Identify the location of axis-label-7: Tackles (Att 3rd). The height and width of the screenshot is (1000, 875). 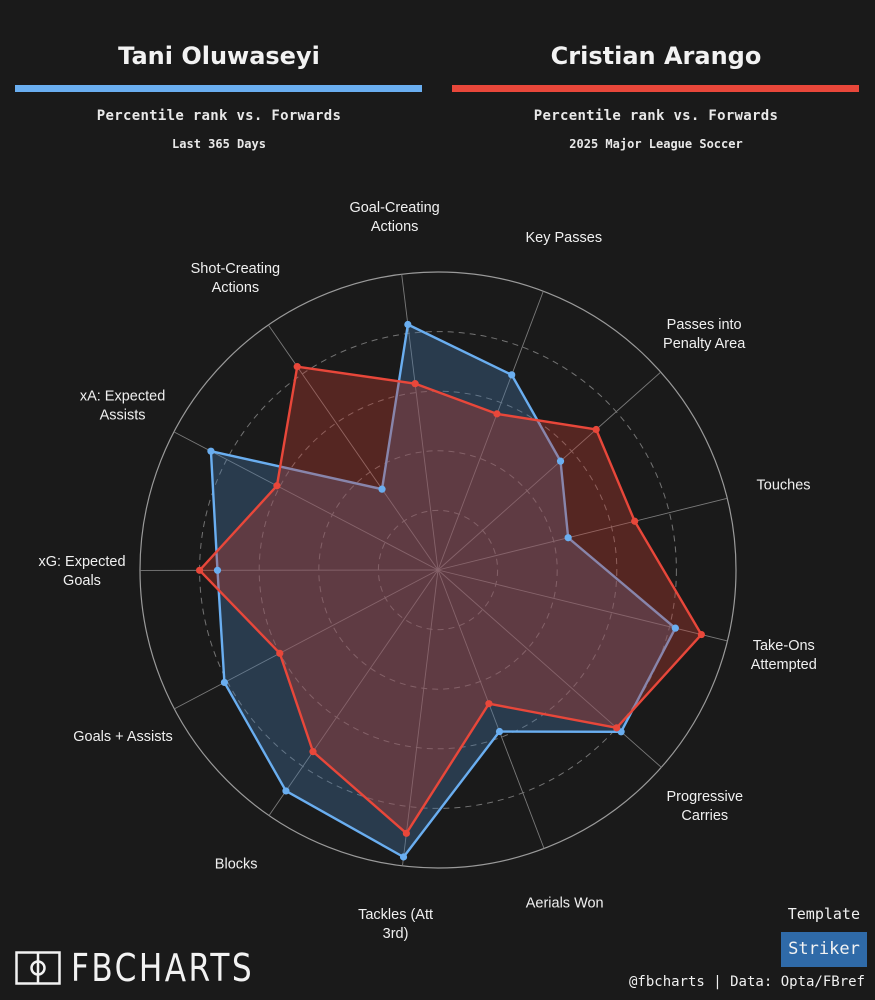
(395, 924).